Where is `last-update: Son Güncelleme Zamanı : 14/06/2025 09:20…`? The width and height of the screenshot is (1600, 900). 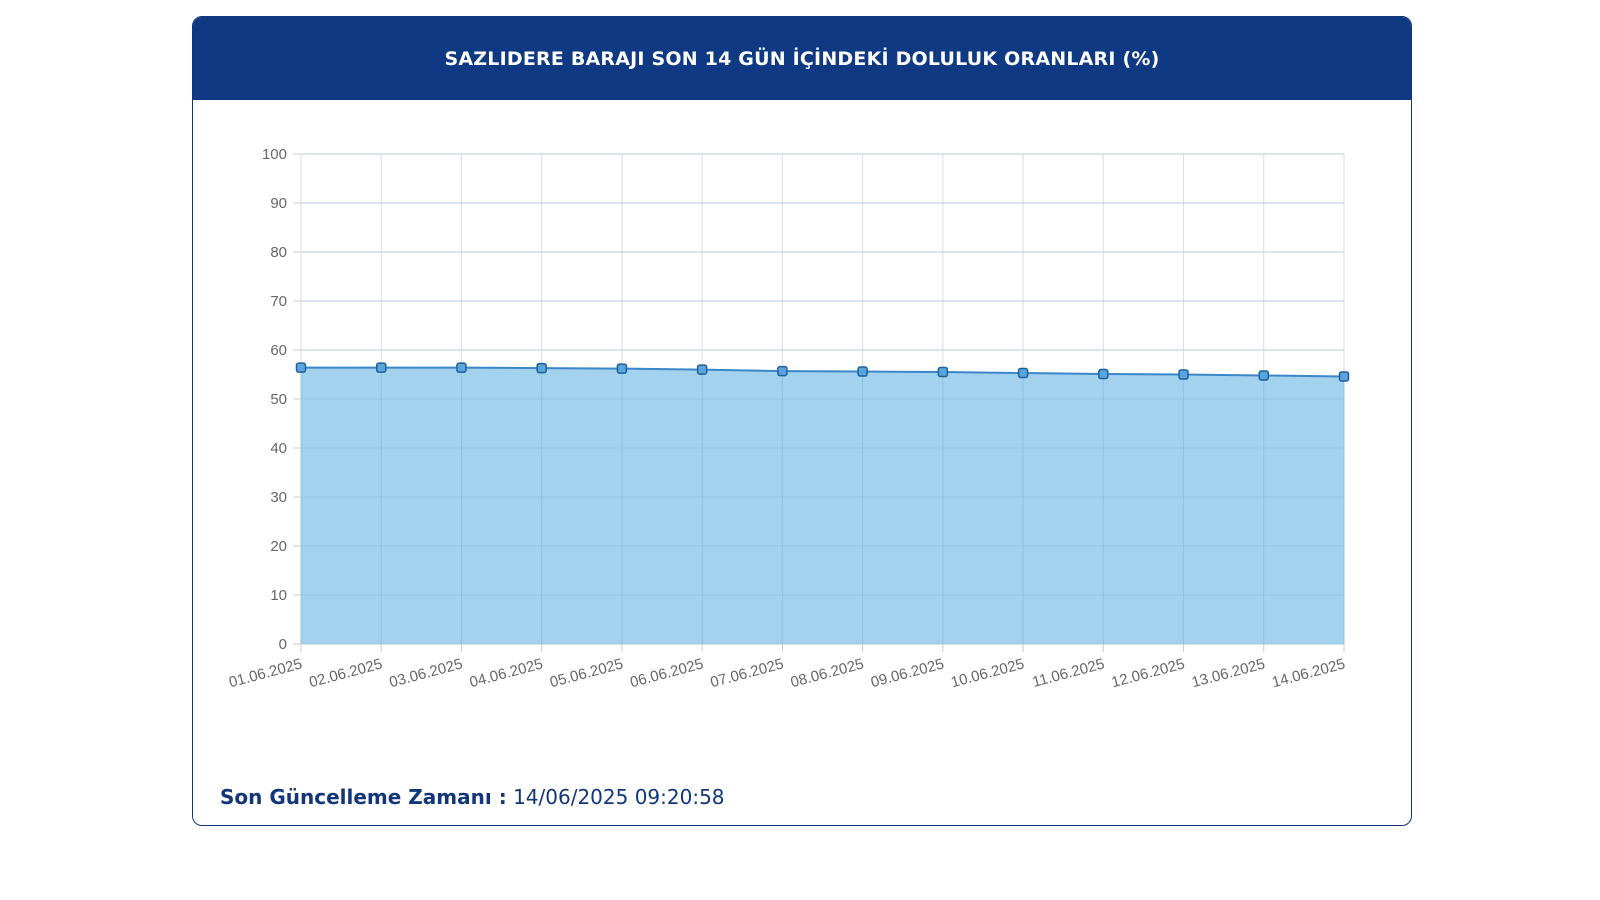 last-update: Son Güncelleme Zamanı : 14/06/2025 09:20… is located at coordinates (472, 797).